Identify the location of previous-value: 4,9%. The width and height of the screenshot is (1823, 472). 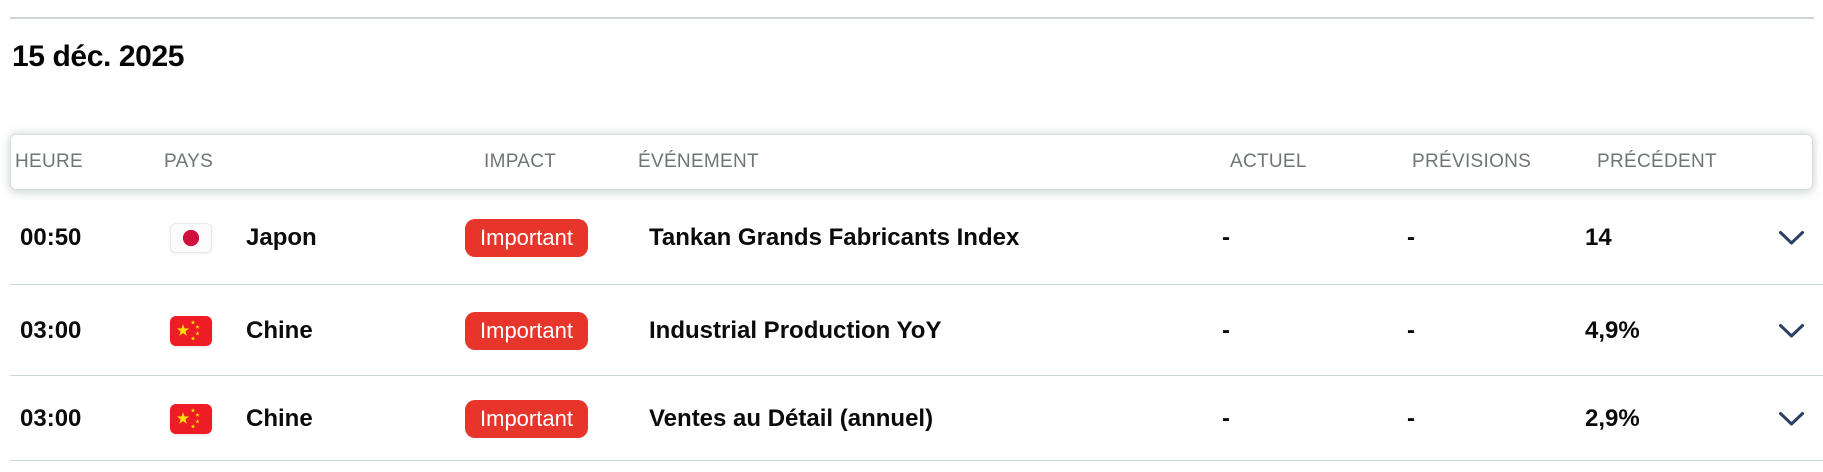
(1612, 330).